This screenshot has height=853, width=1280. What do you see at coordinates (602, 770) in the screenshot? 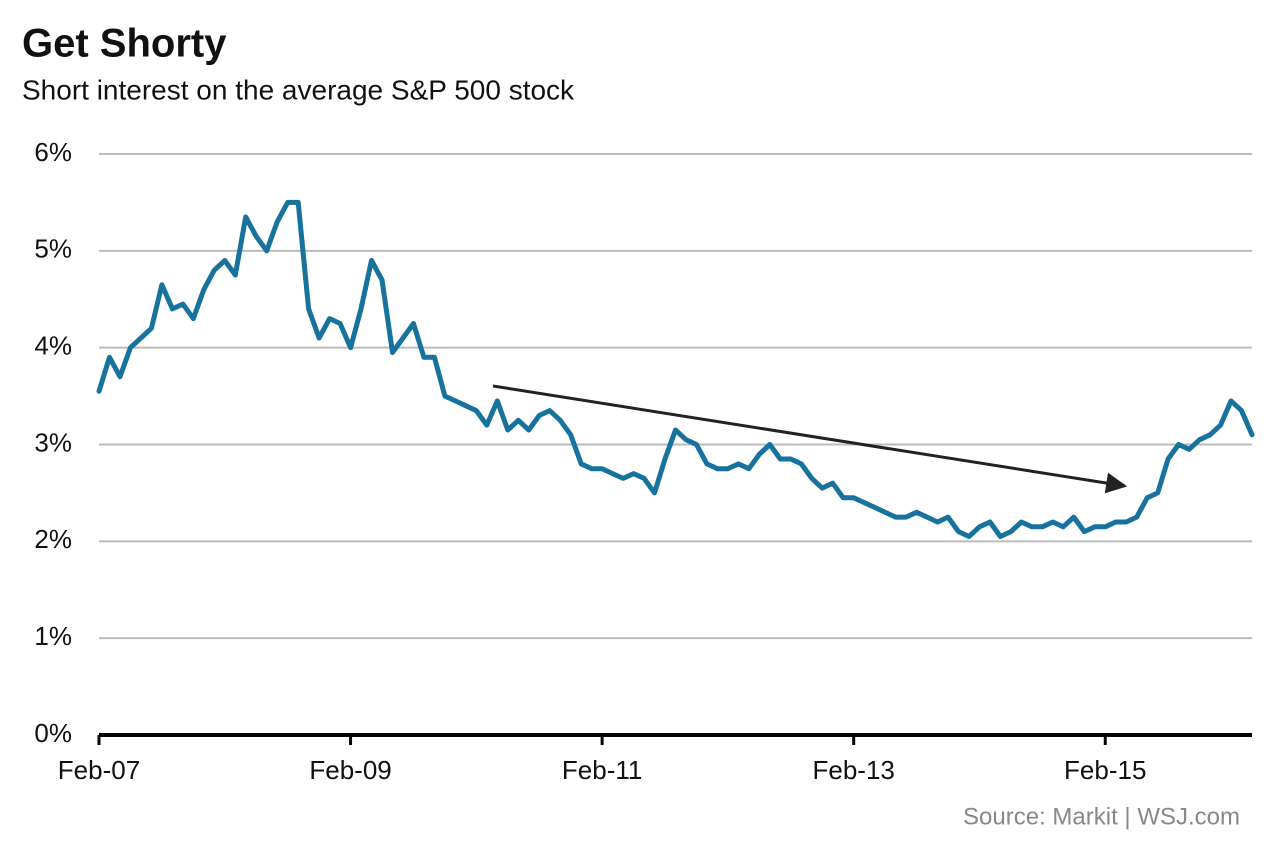
I see `x-tick-label: Feb-11` at bounding box center [602, 770].